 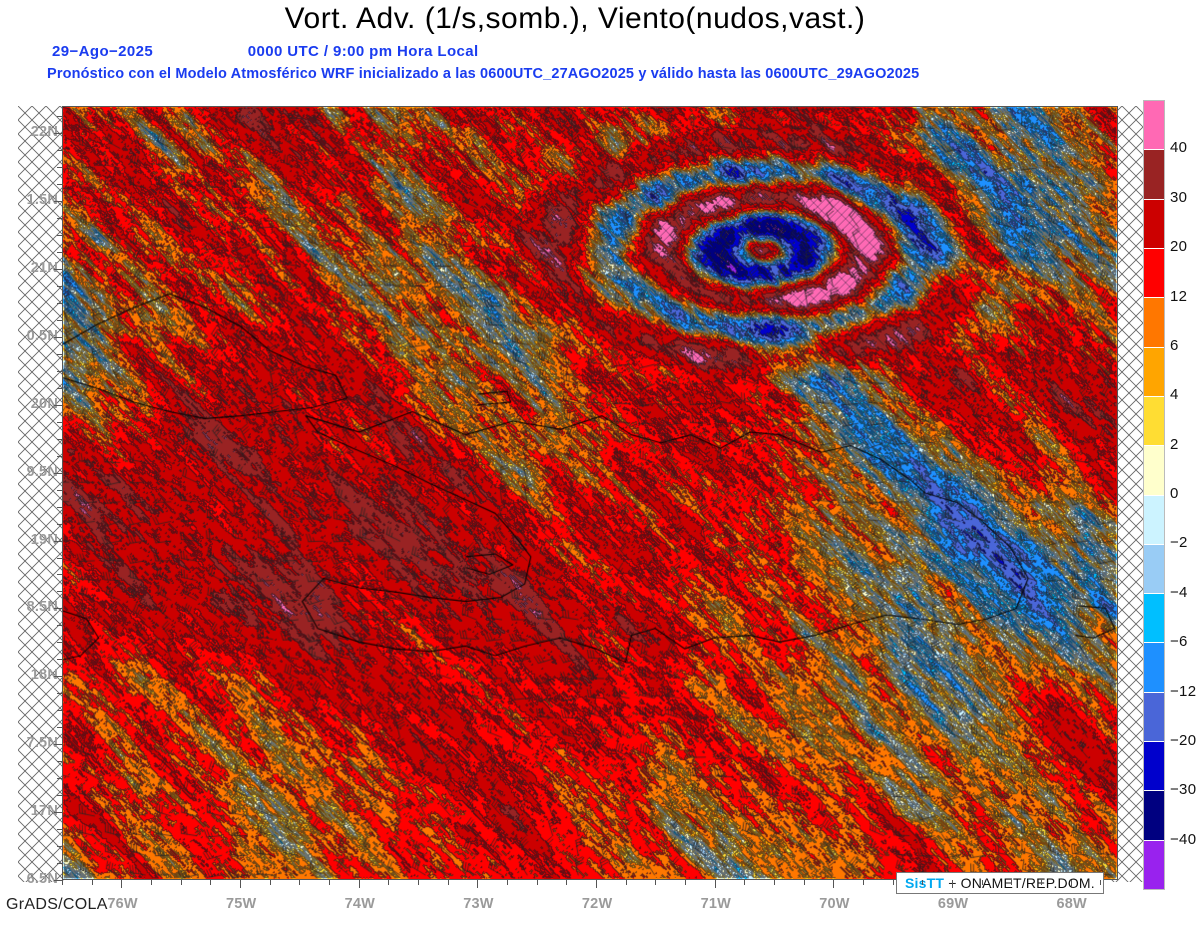 What do you see at coordinates (1179, 642) in the screenshot?
I see `colorbar-tick: −6` at bounding box center [1179, 642].